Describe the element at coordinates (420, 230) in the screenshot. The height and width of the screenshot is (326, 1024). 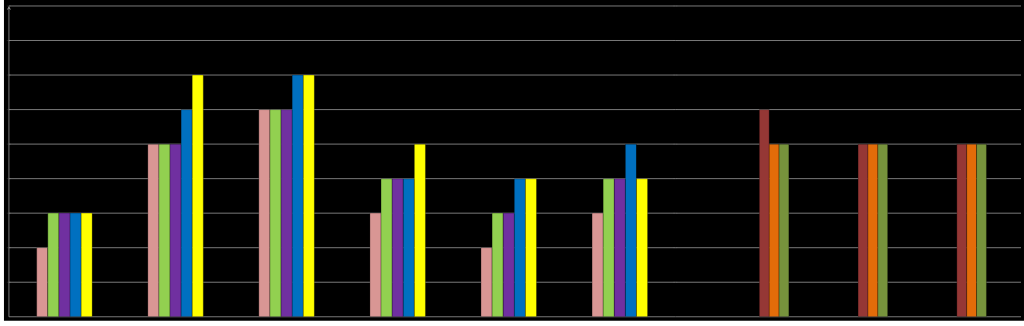
I see `bar` at that location.